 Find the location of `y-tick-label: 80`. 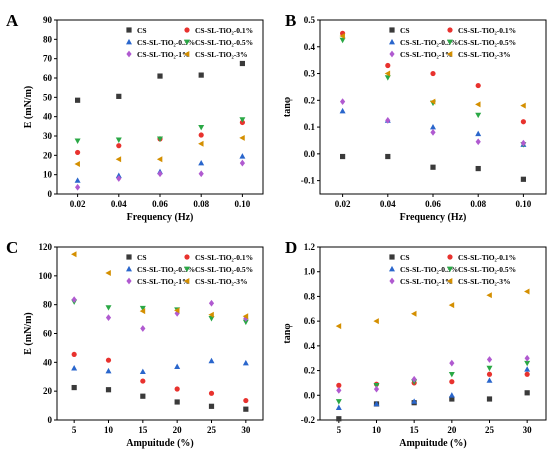

y-tick-label: 80 is located at coordinates (48, 39).